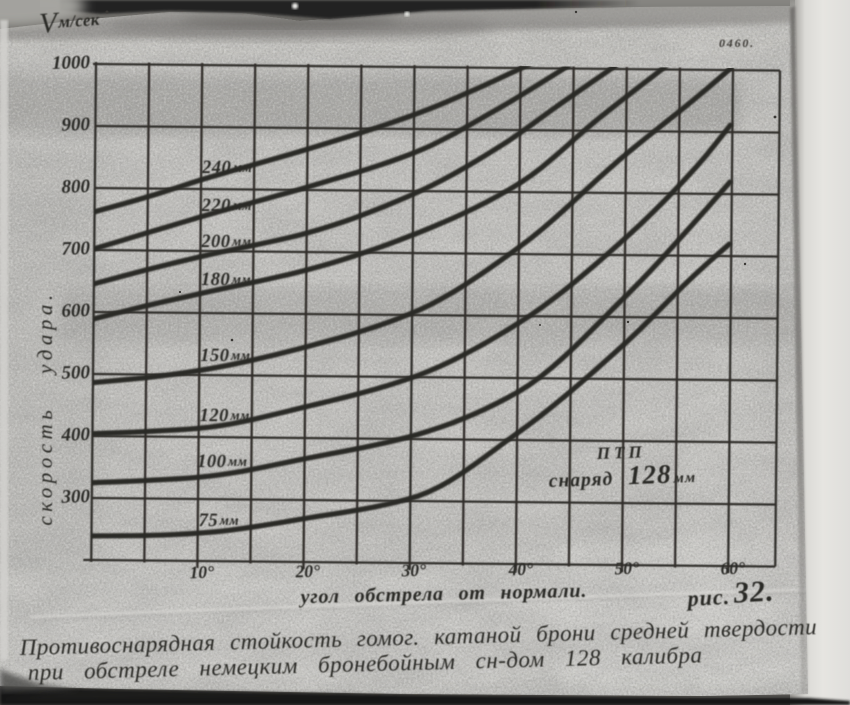  Describe the element at coordinates (222, 462) in the screenshot. I see `svg-text: 100мм` at that location.